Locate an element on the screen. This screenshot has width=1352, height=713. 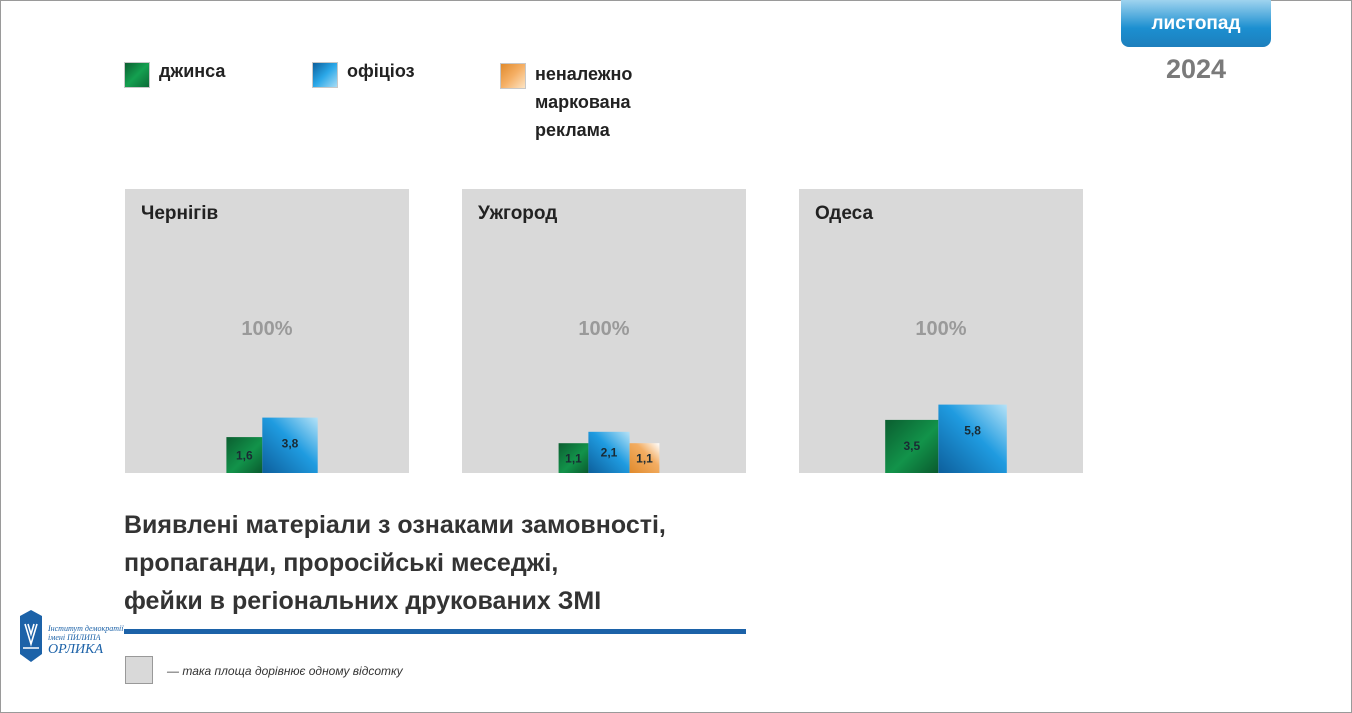
legend-swatch-ofitsioz is located at coordinates (325, 75).